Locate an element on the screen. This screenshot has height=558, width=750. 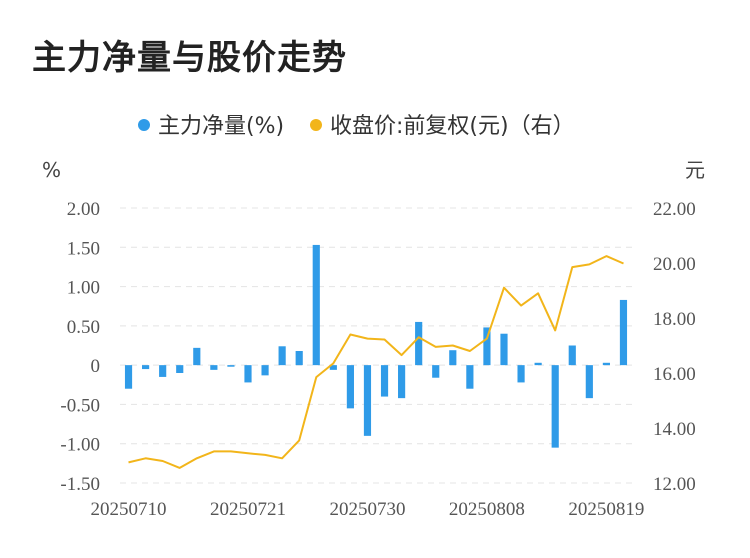
left-tick-label: 1.00 is located at coordinates (83, 288).